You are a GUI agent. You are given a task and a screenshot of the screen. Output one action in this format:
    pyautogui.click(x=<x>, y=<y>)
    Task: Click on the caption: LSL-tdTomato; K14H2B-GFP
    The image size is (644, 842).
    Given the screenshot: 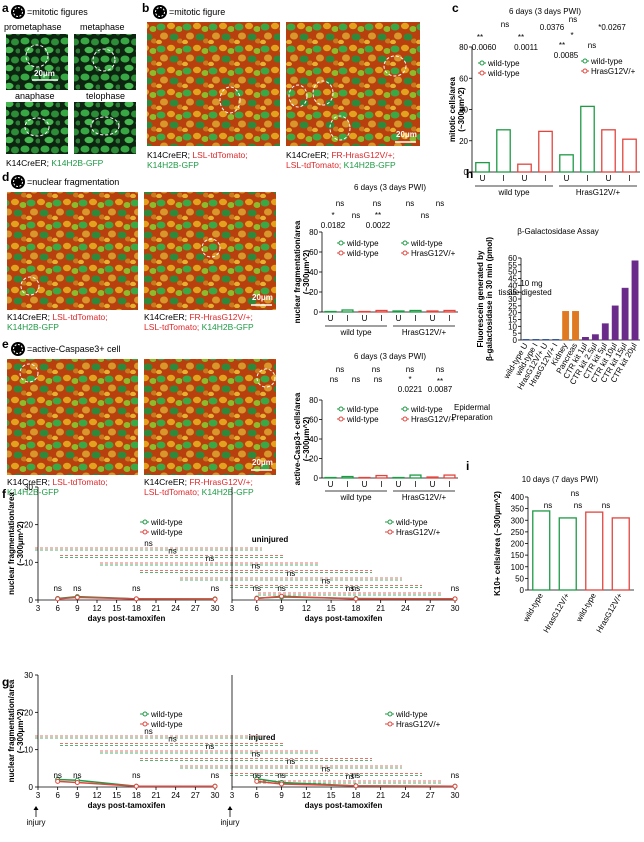 What is the action you would take?
    pyautogui.click(x=199, y=492)
    